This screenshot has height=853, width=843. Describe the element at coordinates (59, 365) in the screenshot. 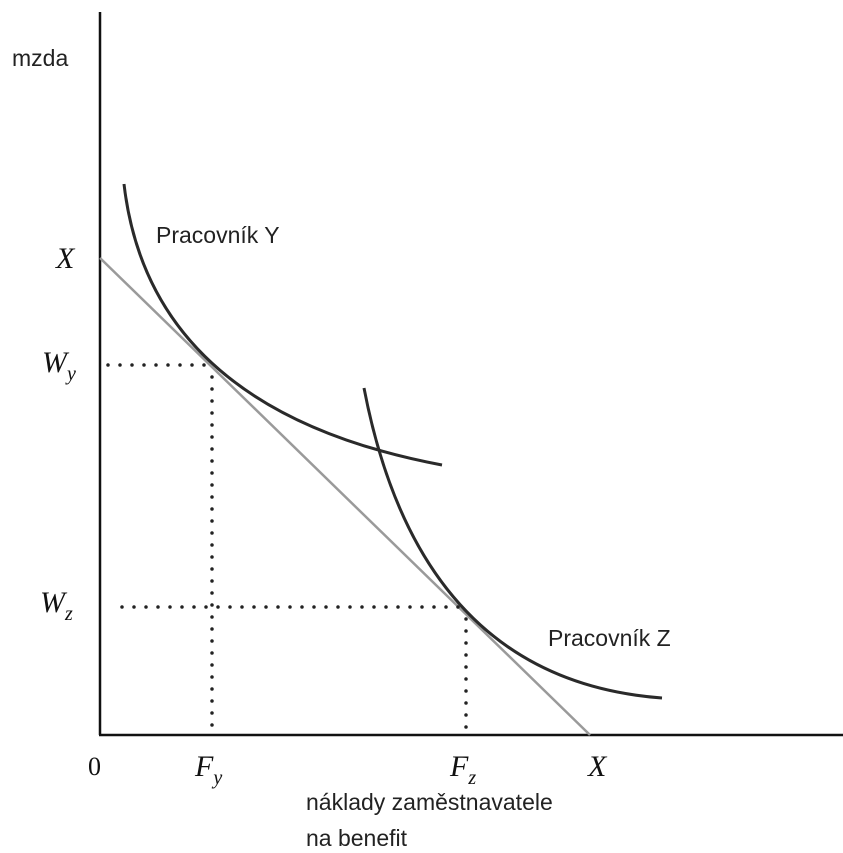

I see `wage-label-wy: Wy` at that location.